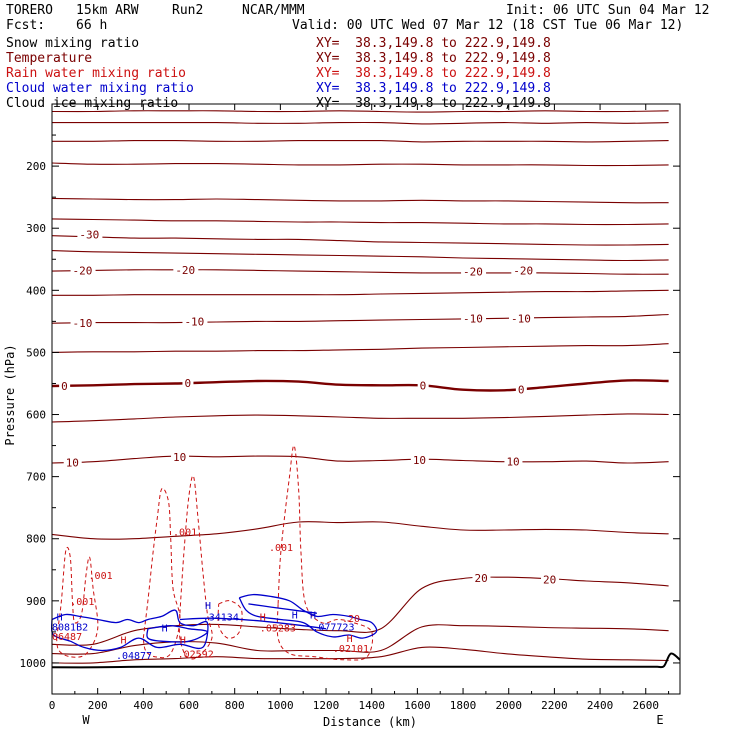 This screenshot has width=740, height=740. I want to click on temperature-contour--15, so click(360, 292).